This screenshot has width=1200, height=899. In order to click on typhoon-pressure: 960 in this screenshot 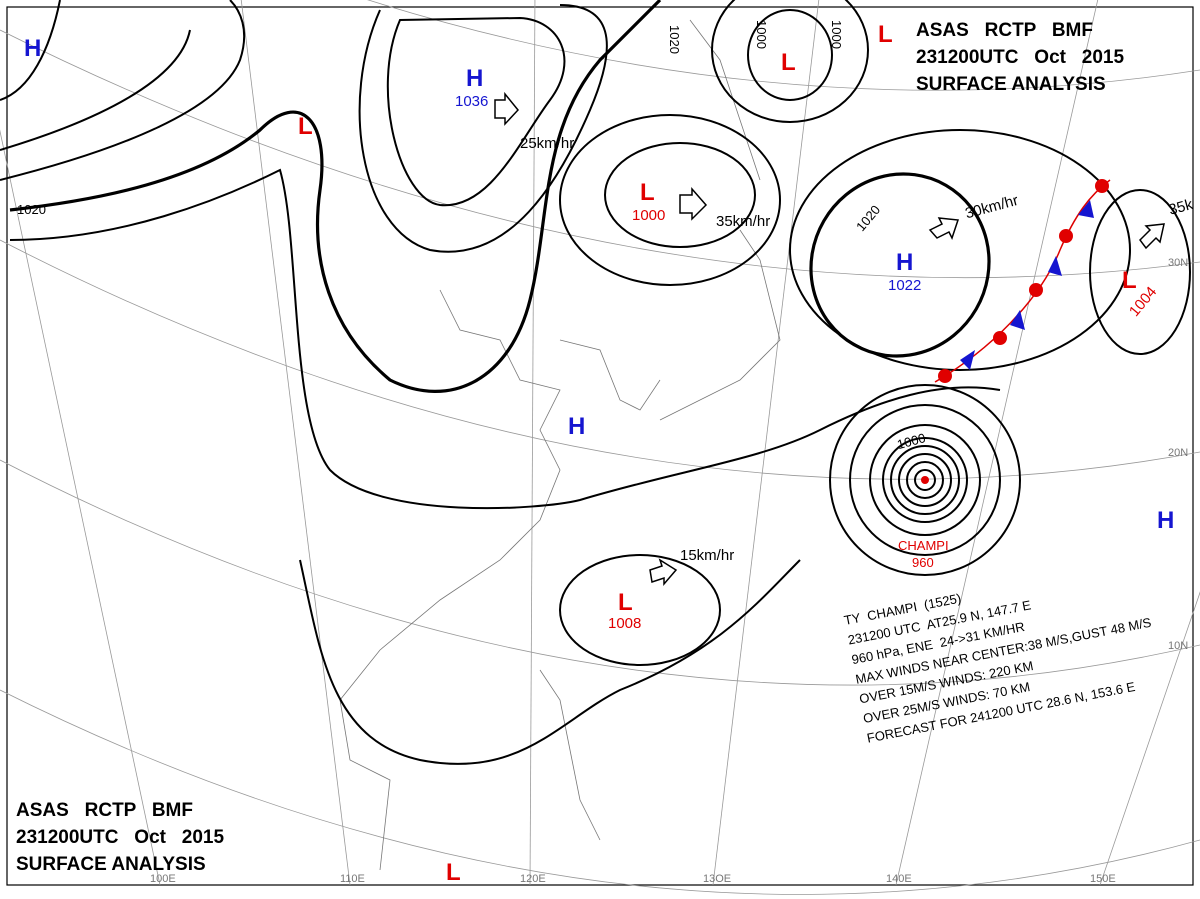, I will do `click(923, 562)`.